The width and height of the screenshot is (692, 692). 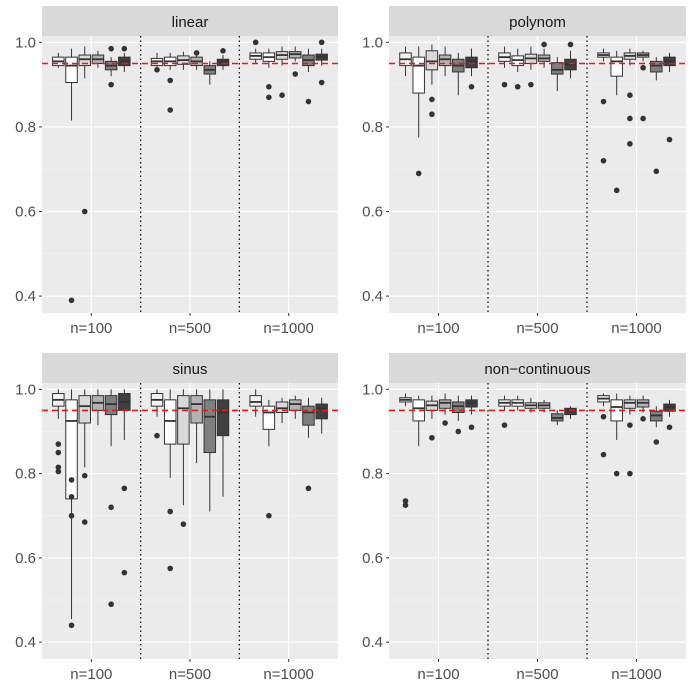 I want to click on y-tick-label: 0.8, so click(x=372, y=474).